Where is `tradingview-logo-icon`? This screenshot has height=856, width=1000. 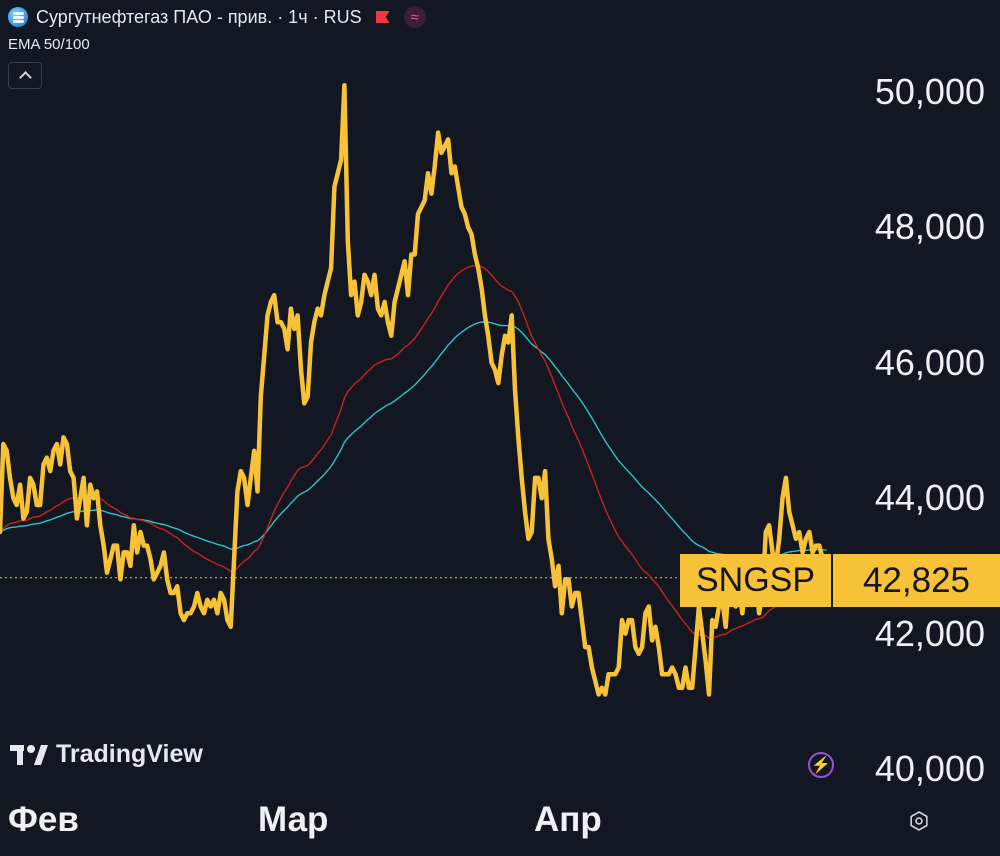 tradingview-logo-icon is located at coordinates (29, 754).